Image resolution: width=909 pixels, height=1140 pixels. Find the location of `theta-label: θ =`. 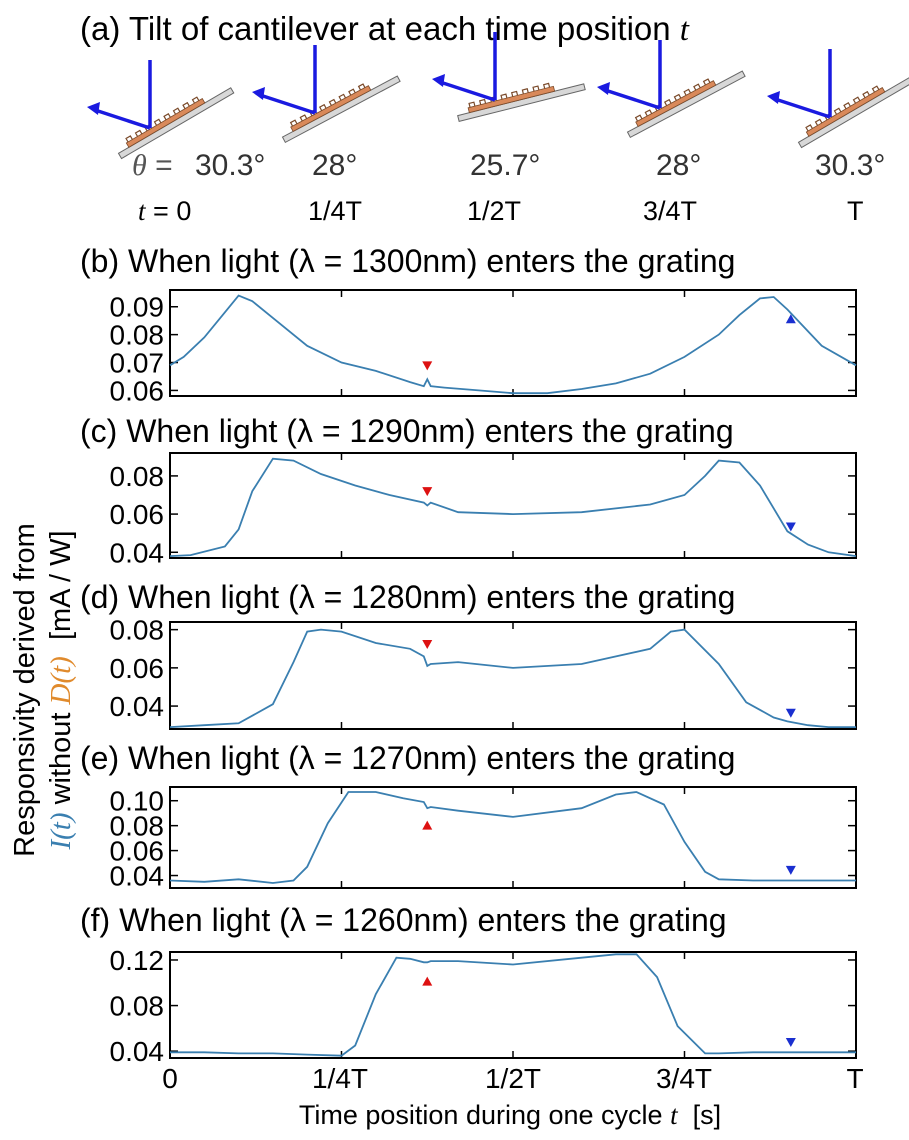

theta-label: θ = is located at coordinates (152, 165).